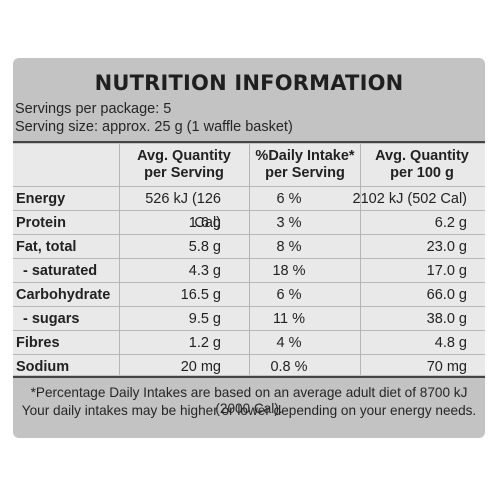 This screenshot has width=500, height=500. I want to click on daily-intake-value: 8 %, so click(289, 247).